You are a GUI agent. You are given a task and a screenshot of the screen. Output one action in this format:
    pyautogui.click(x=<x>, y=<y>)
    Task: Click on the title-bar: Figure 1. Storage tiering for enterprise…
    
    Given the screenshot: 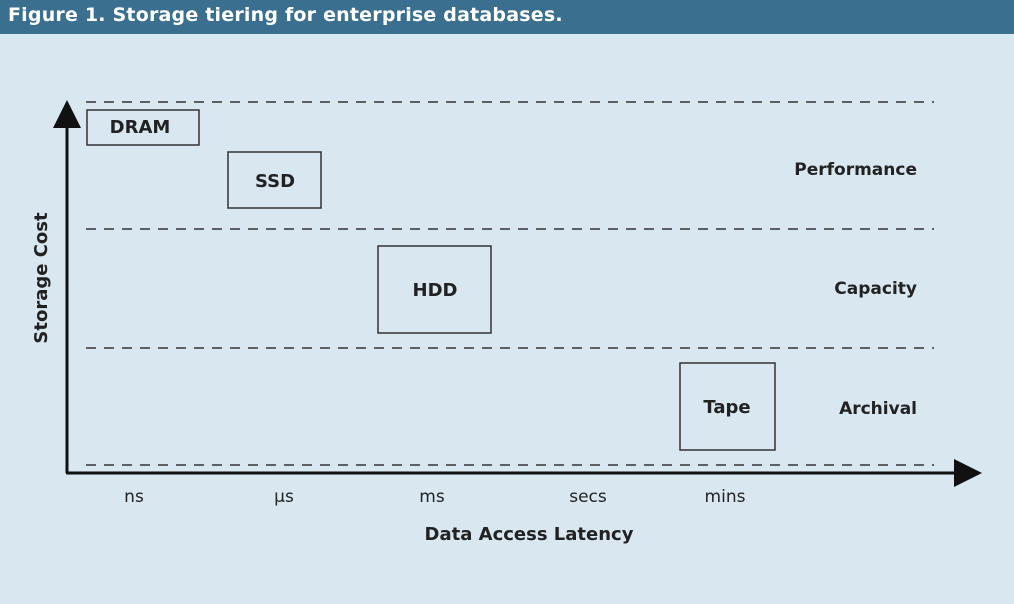 What is the action you would take?
    pyautogui.click(x=507, y=17)
    